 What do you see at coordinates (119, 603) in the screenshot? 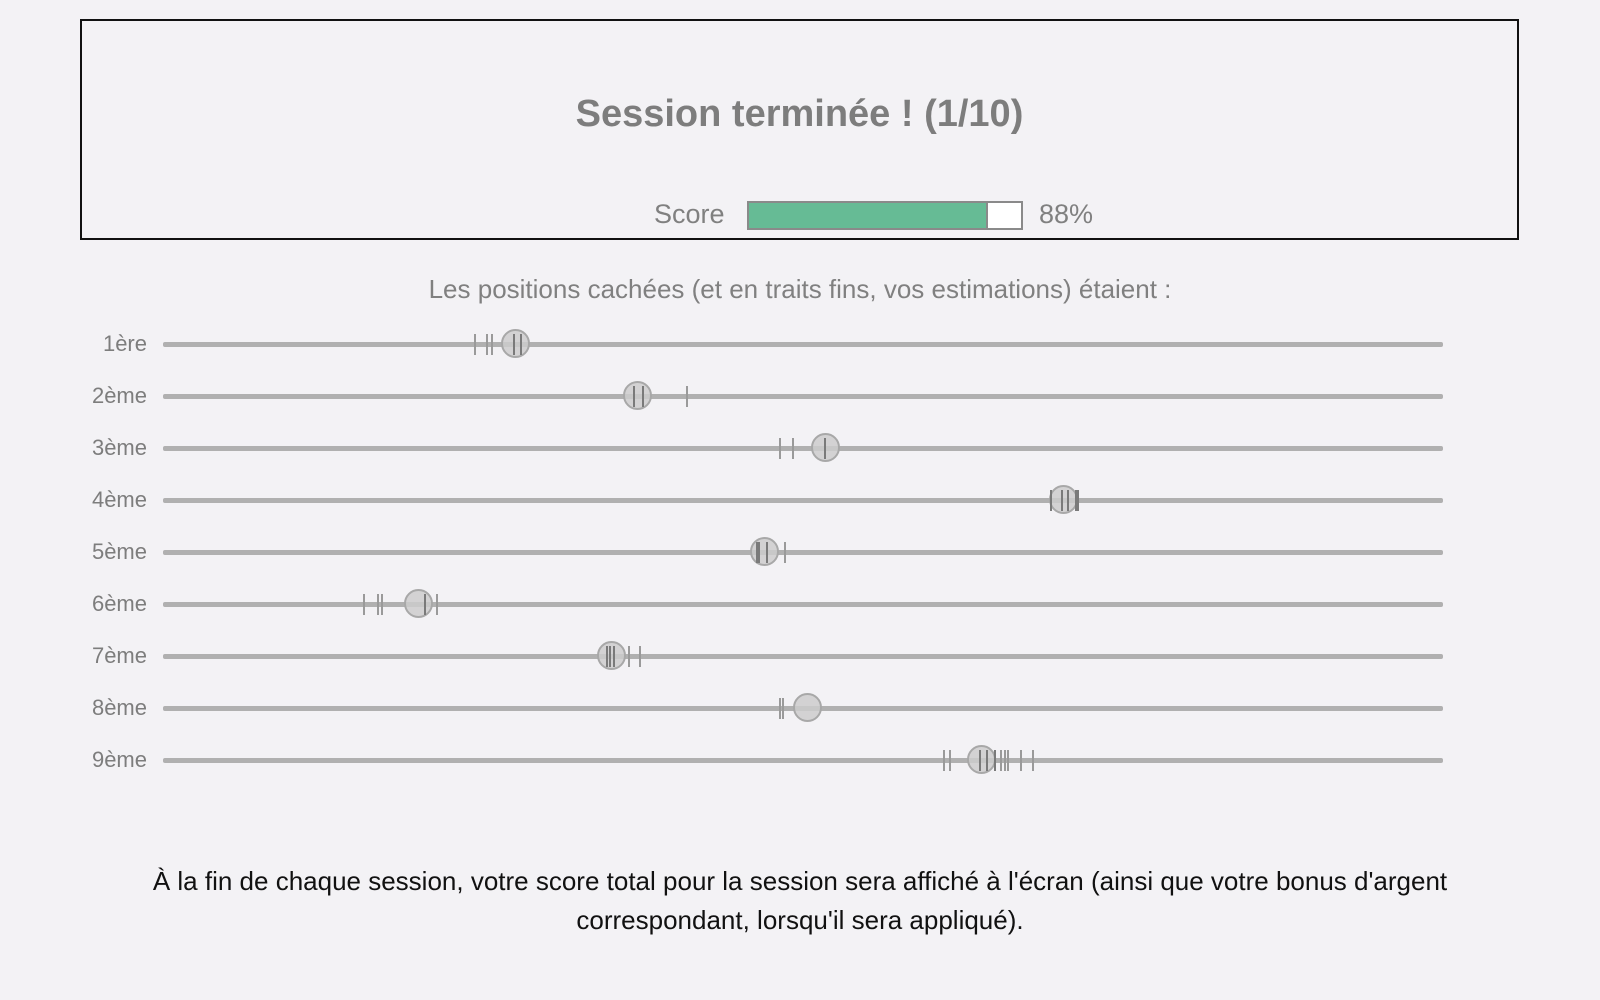
I see `slider-row-label: 6ème` at bounding box center [119, 603].